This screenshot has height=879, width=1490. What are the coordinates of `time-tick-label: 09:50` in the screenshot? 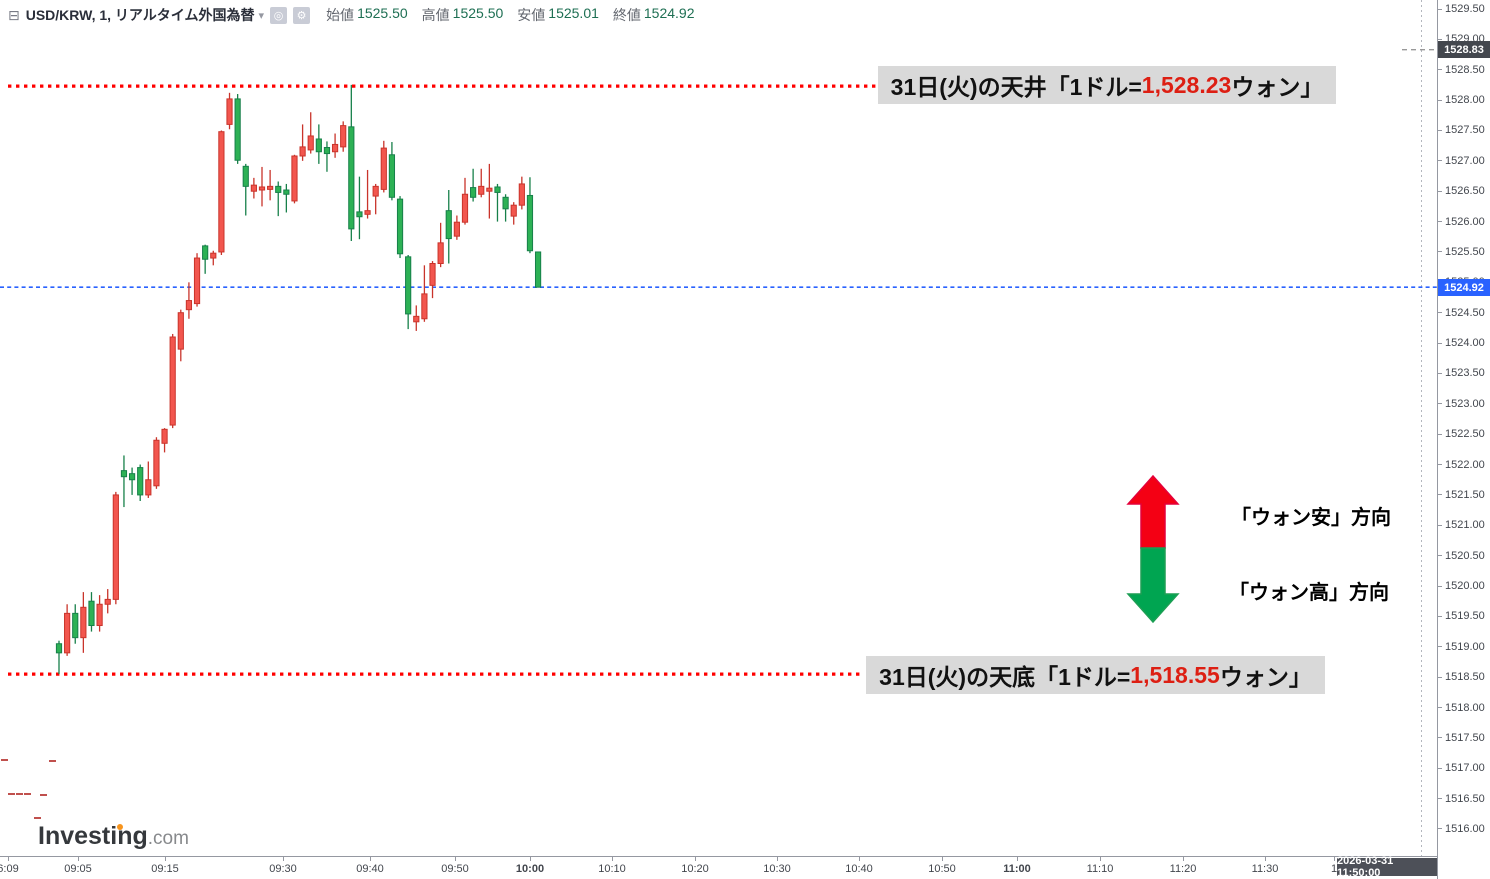 It's located at (455, 869).